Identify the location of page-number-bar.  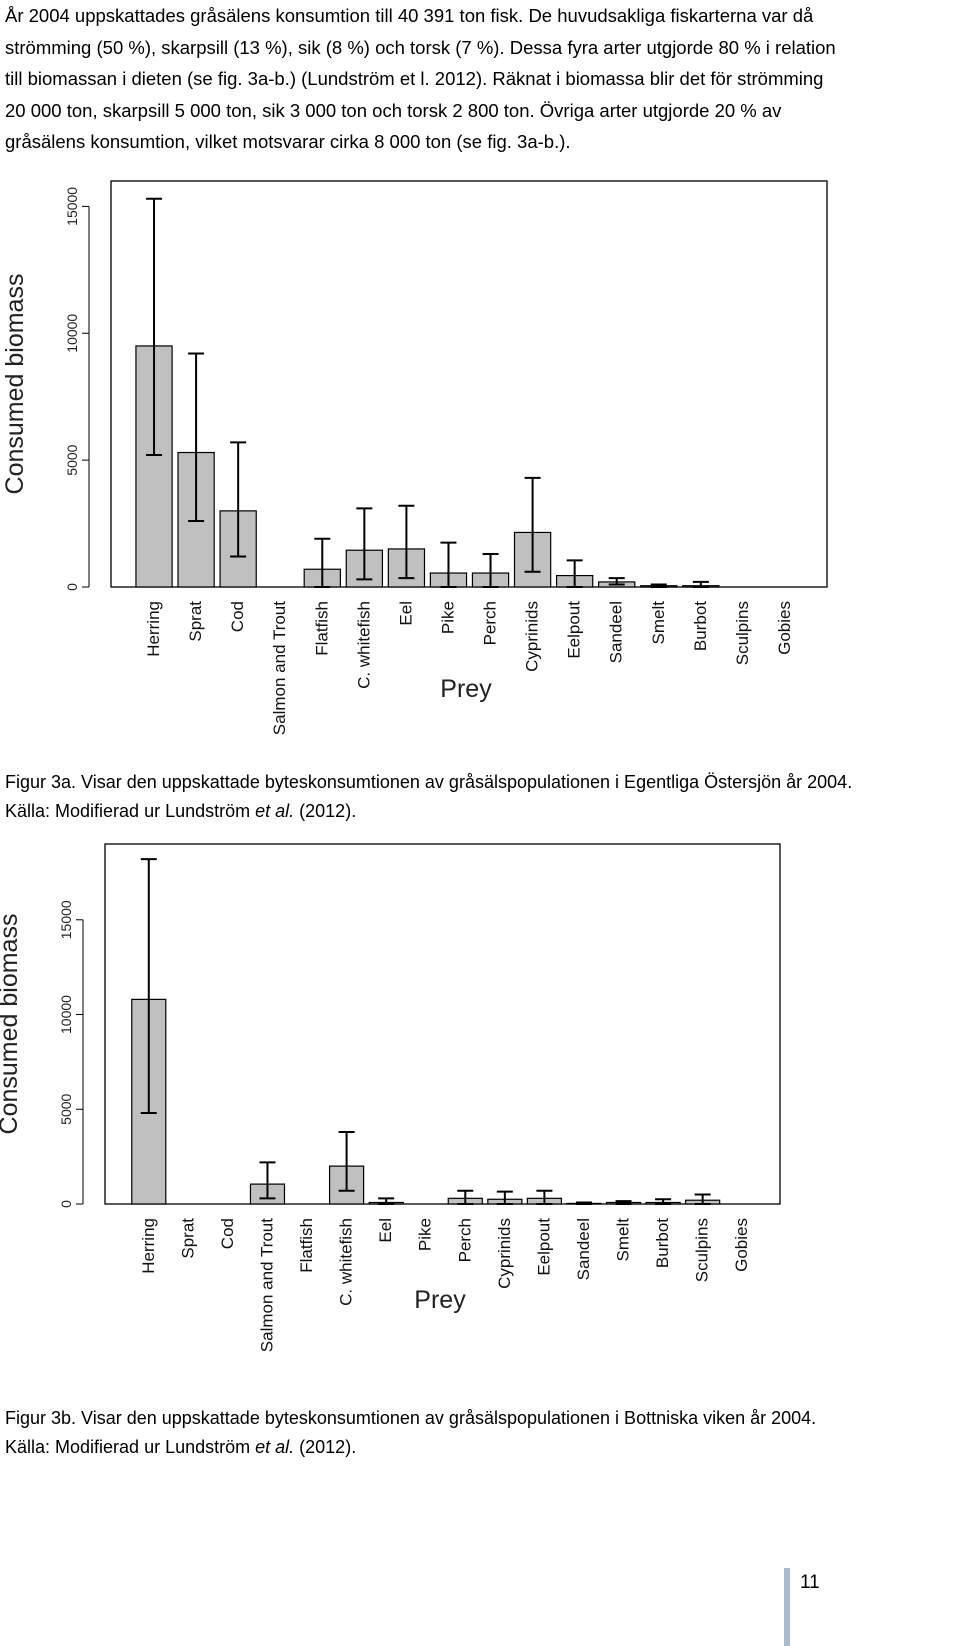
(787, 1607).